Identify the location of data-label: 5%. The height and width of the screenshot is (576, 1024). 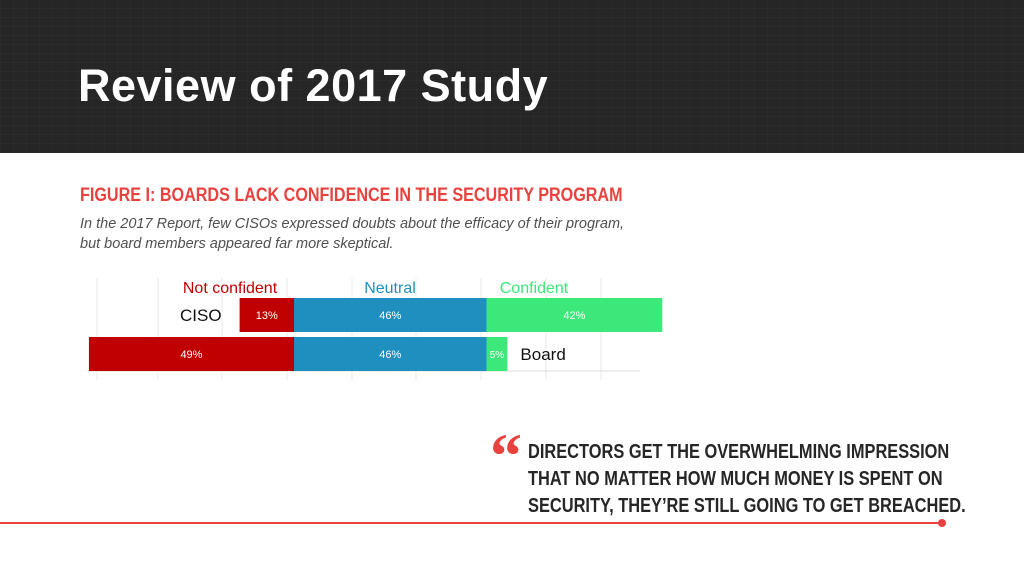
(497, 355).